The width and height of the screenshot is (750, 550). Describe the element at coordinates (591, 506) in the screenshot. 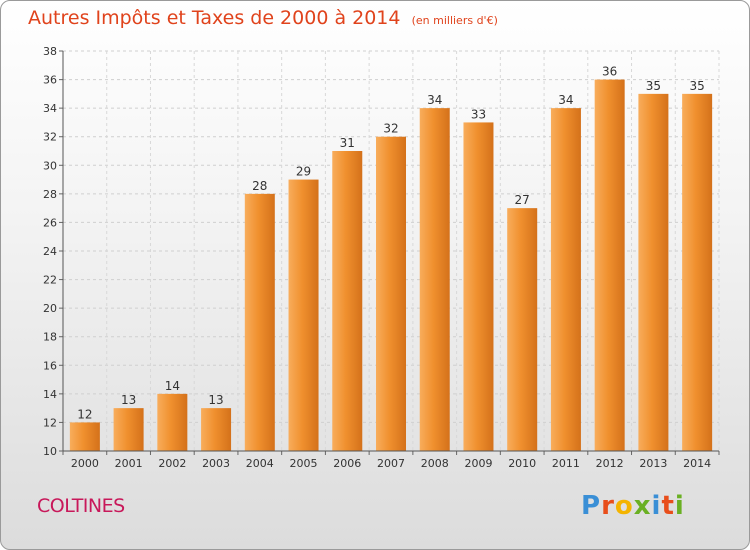

I see `brand-letter: P` at that location.